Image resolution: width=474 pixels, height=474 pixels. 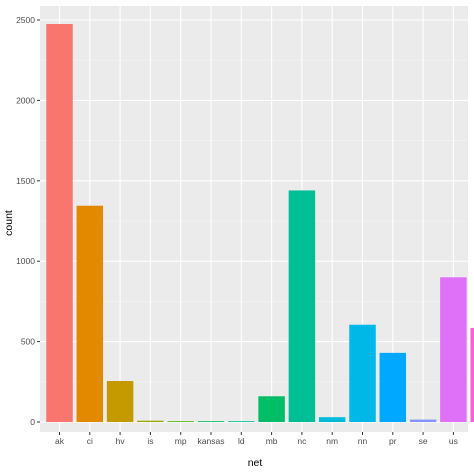 I want to click on y-tick-label: 1000, so click(x=25, y=261).